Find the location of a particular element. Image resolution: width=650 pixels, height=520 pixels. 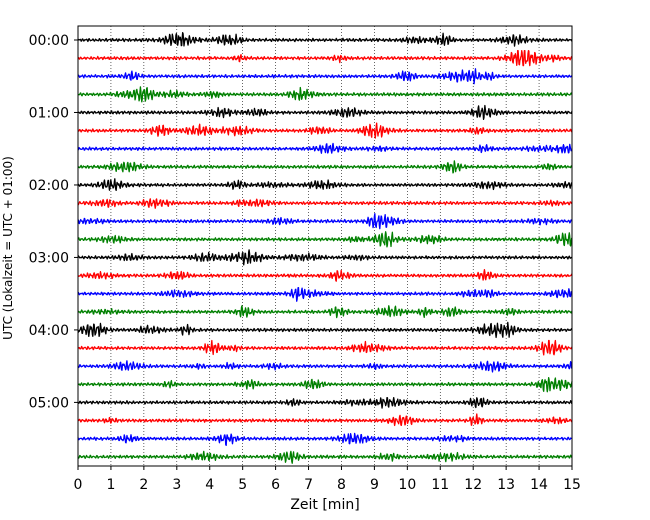

x-tick-label: 4 is located at coordinates (209, 485).